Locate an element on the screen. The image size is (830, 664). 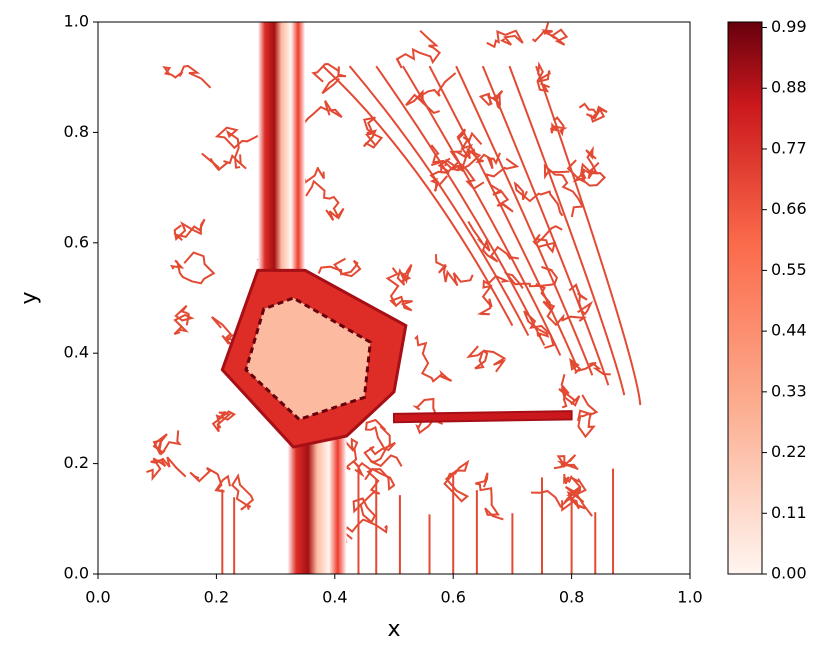
colorbar-tick-label: 0.66 is located at coordinates (789, 208).